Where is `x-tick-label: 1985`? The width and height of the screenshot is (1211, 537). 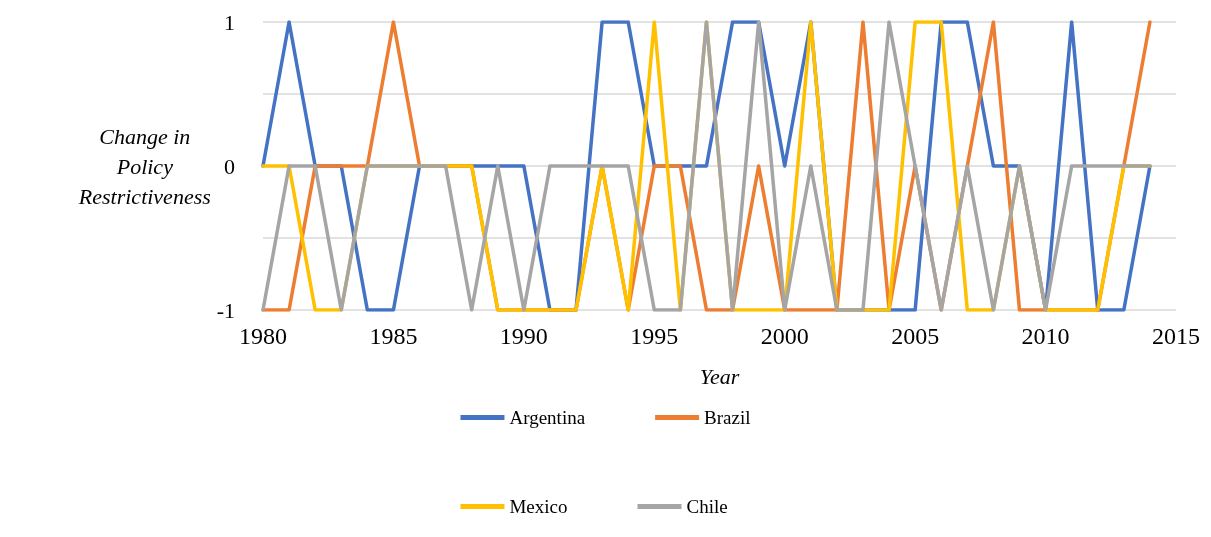 x-tick-label: 1985 is located at coordinates (393, 336).